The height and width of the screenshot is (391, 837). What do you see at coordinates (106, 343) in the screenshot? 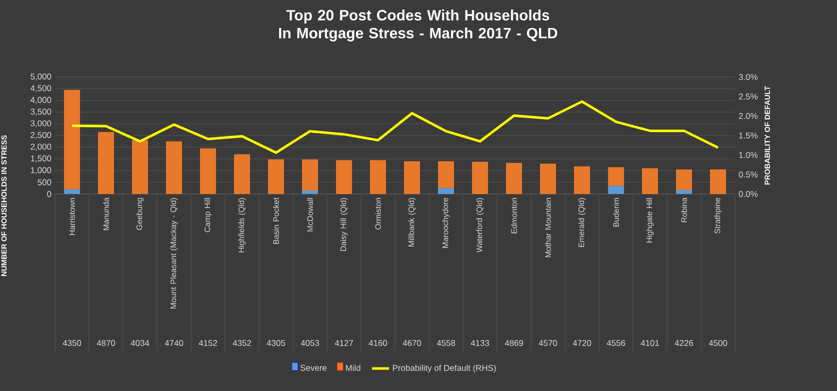
I see `text: 4870` at bounding box center [106, 343].